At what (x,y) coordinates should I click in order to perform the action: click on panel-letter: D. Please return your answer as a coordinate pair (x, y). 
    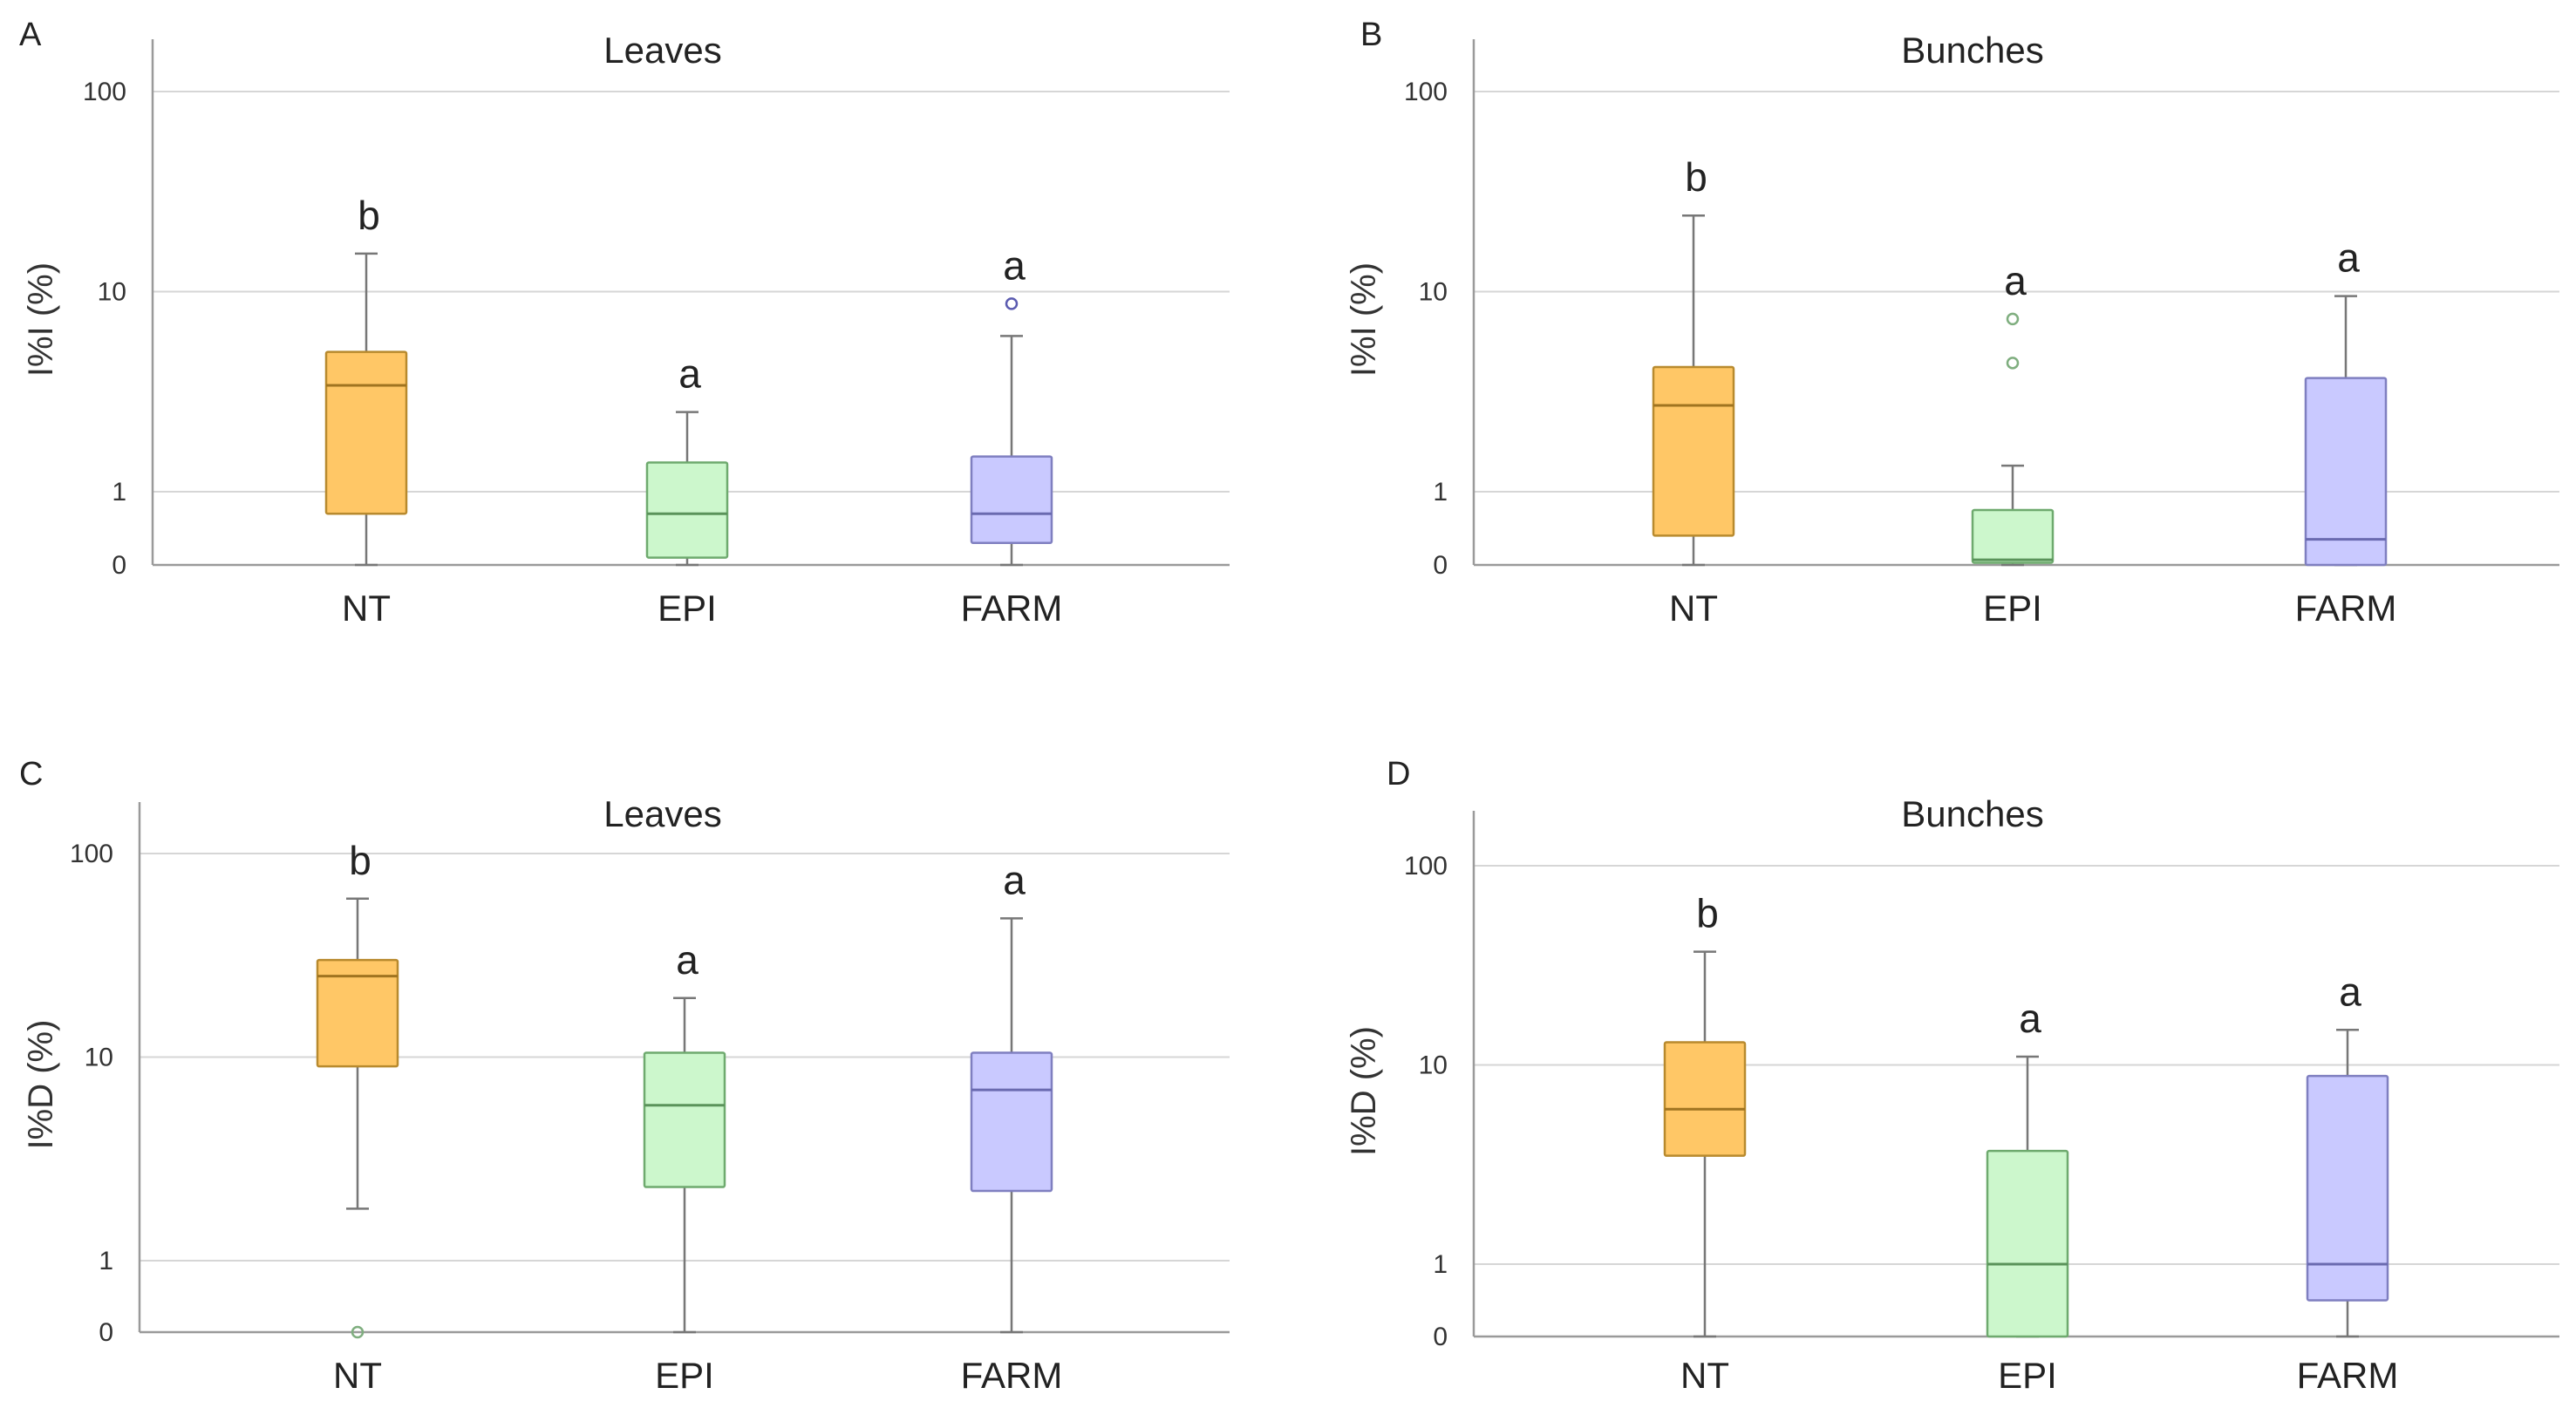
    Looking at the image, I should click on (1399, 774).